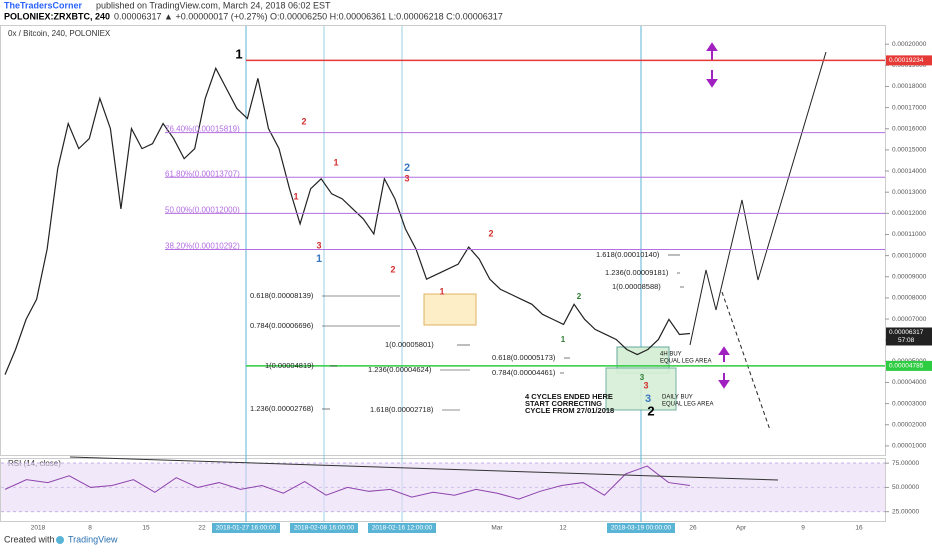 The height and width of the screenshot is (555, 932). I want to click on price-badge-label: 0.00019234, so click(906, 60).